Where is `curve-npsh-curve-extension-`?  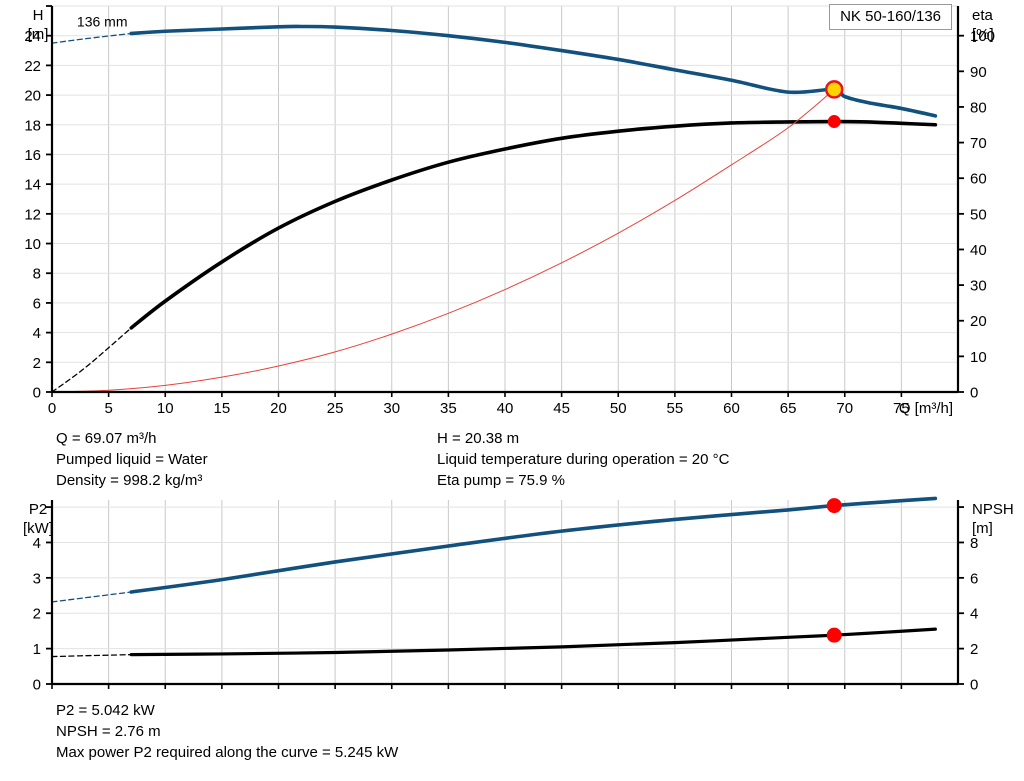
curve-npsh-curve-extension- is located at coordinates (91, 655).